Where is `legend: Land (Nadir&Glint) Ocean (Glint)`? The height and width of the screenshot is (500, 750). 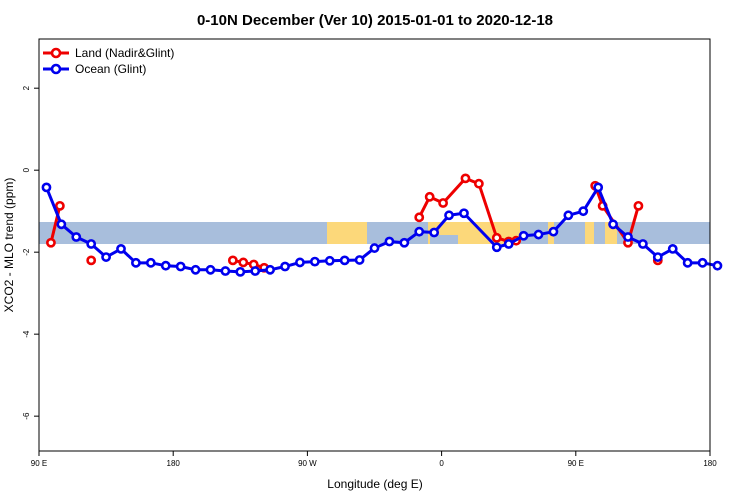
legend: Land (Nadir&Glint) Ocean (Glint) is located at coordinates (108, 61).